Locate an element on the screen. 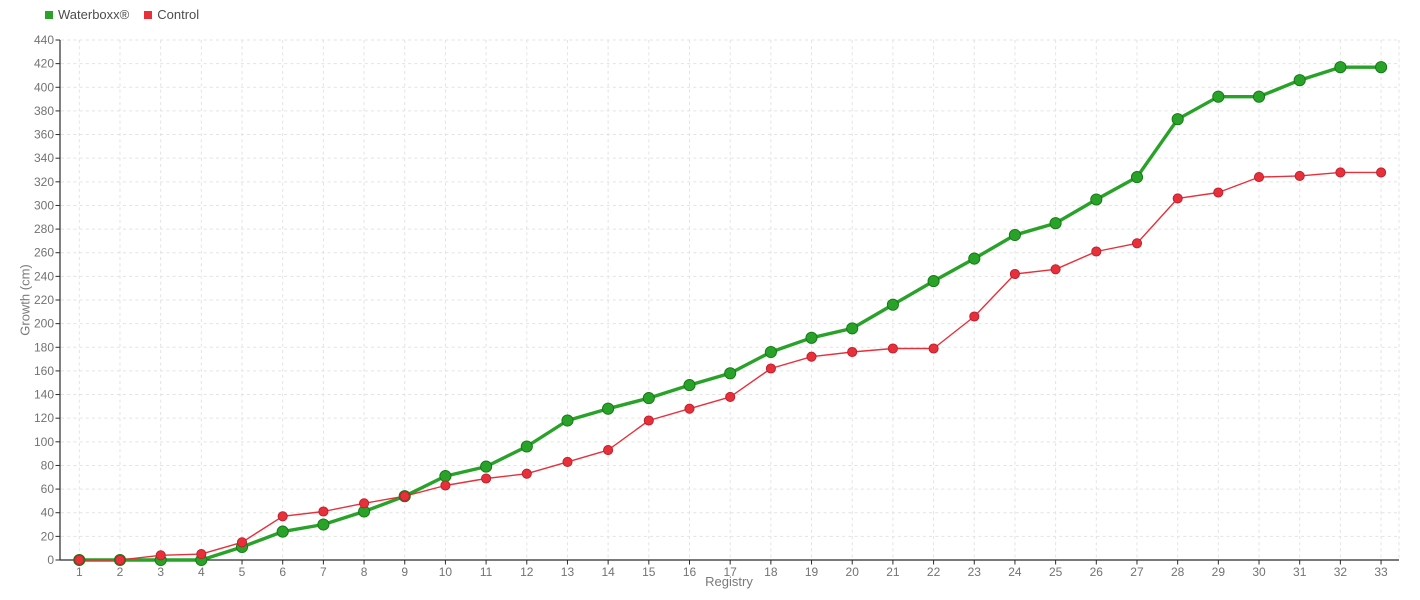  y-tick-label: 80 is located at coordinates (48, 465).